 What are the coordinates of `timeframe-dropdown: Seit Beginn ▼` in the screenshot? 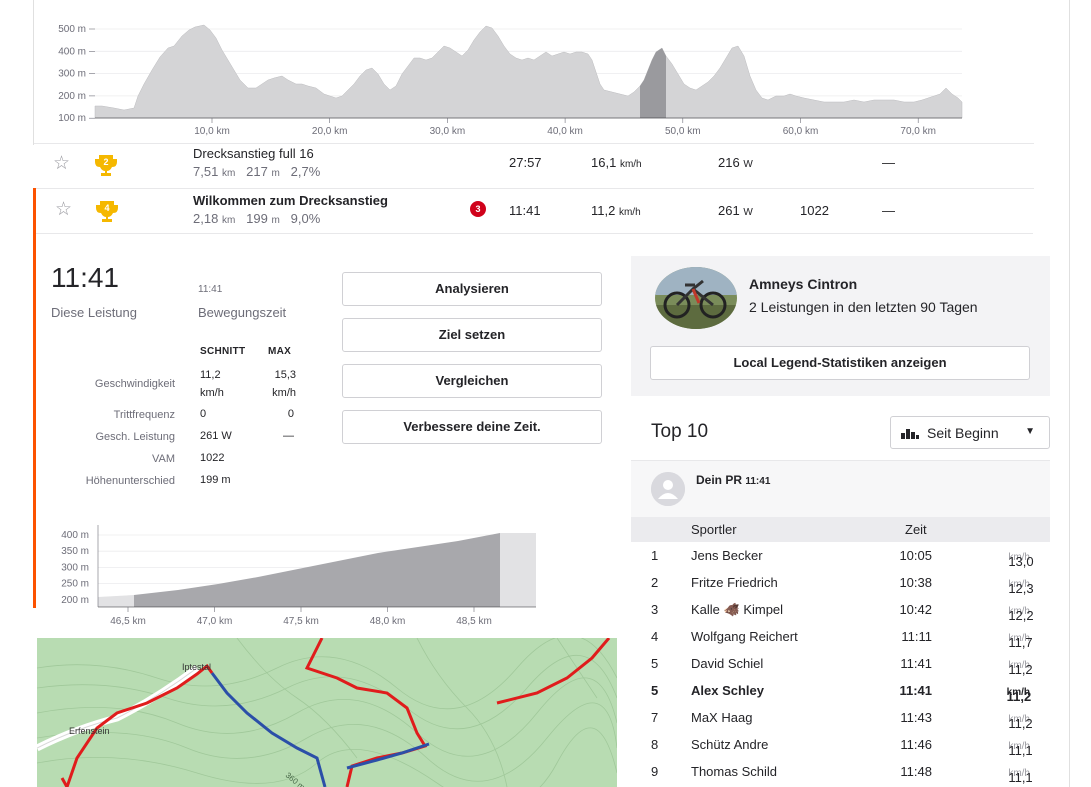 It's located at (970, 432).